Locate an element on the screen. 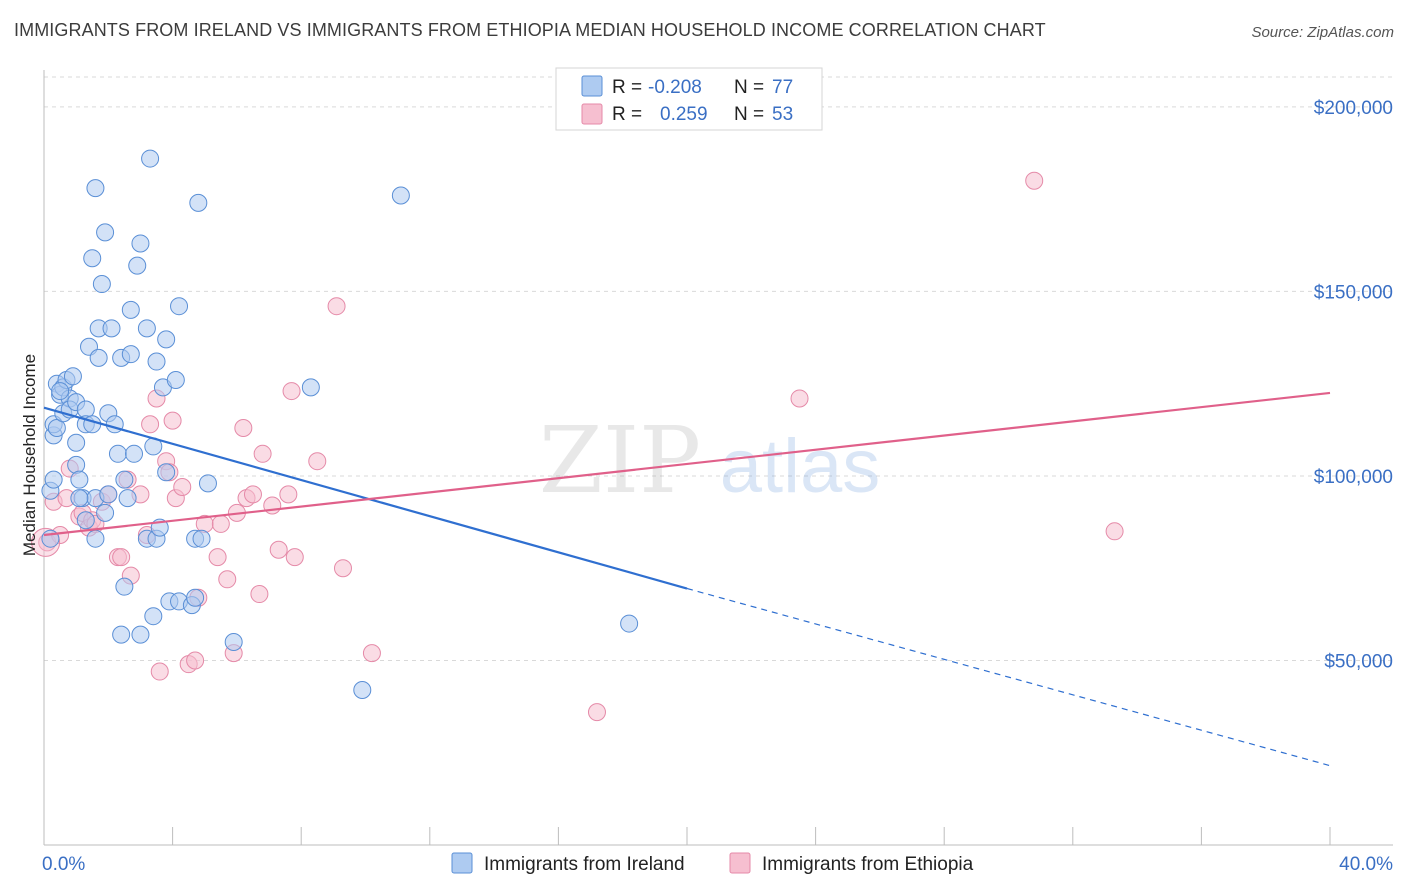 This screenshot has height=892, width=1406. y-tick-label: $200,000 is located at coordinates (1353, 108).